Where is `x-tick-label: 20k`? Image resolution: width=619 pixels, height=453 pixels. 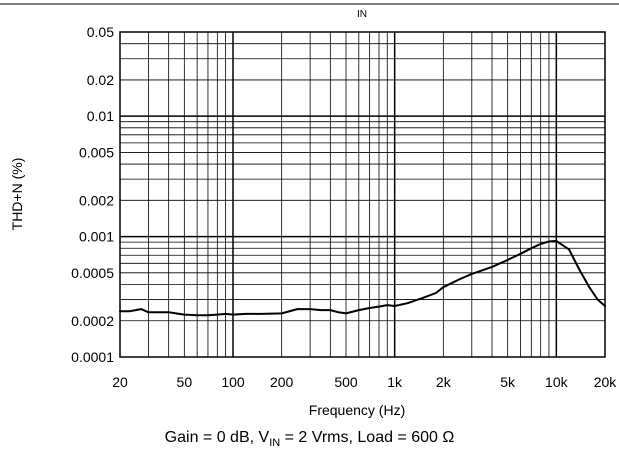 x-tick-label: 20k is located at coordinates (606, 382).